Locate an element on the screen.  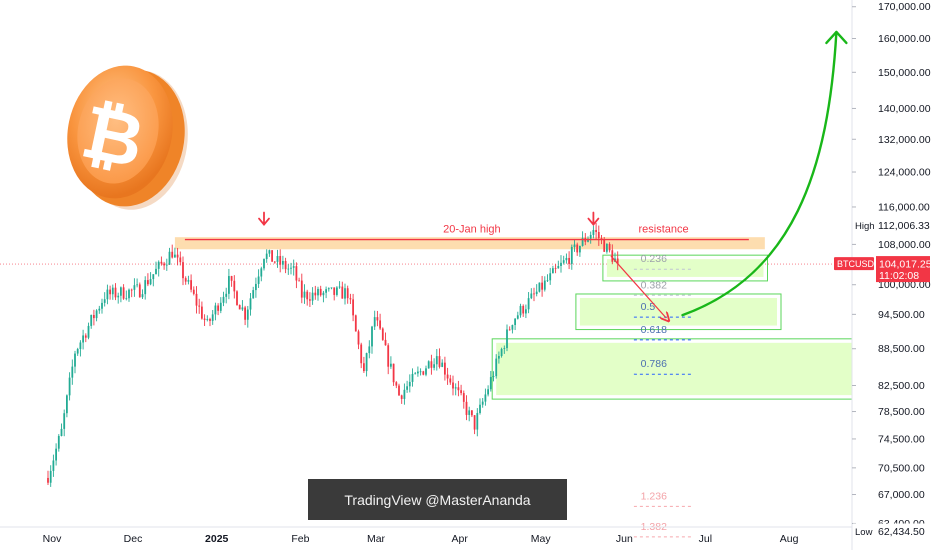
x-tick-label: Apr is located at coordinates (460, 539).